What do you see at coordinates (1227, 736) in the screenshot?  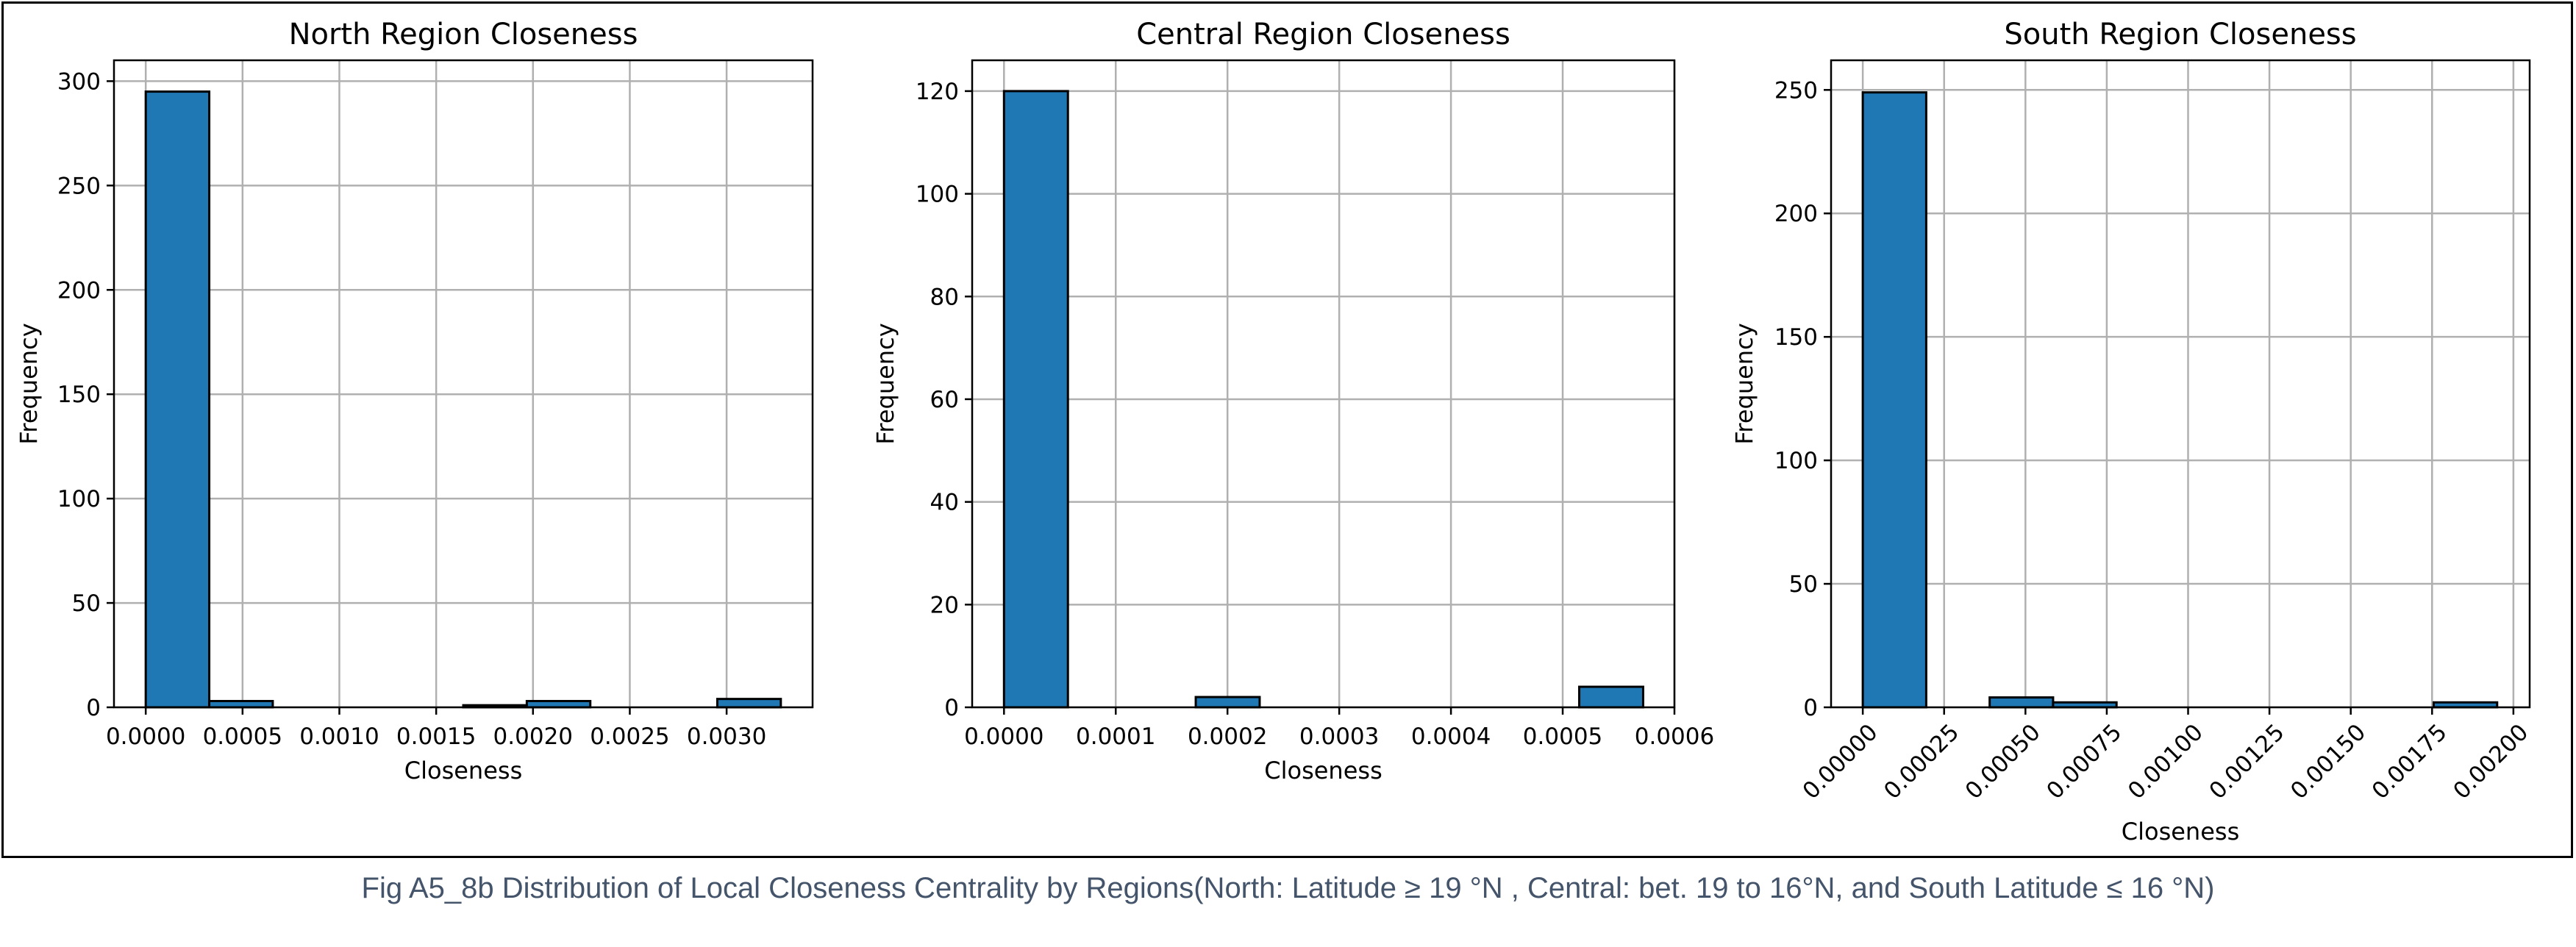 I see `x-tick-label: 0.0002` at bounding box center [1227, 736].